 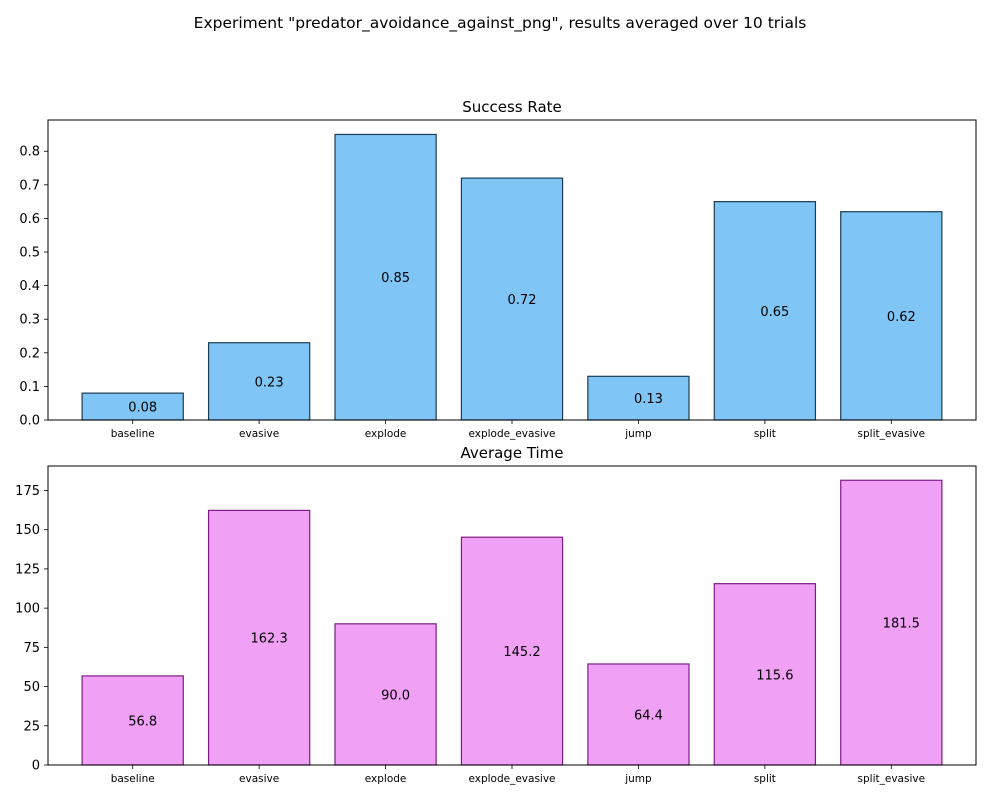 I want to click on average-time-x-tick-label: evasive, so click(x=259, y=779).